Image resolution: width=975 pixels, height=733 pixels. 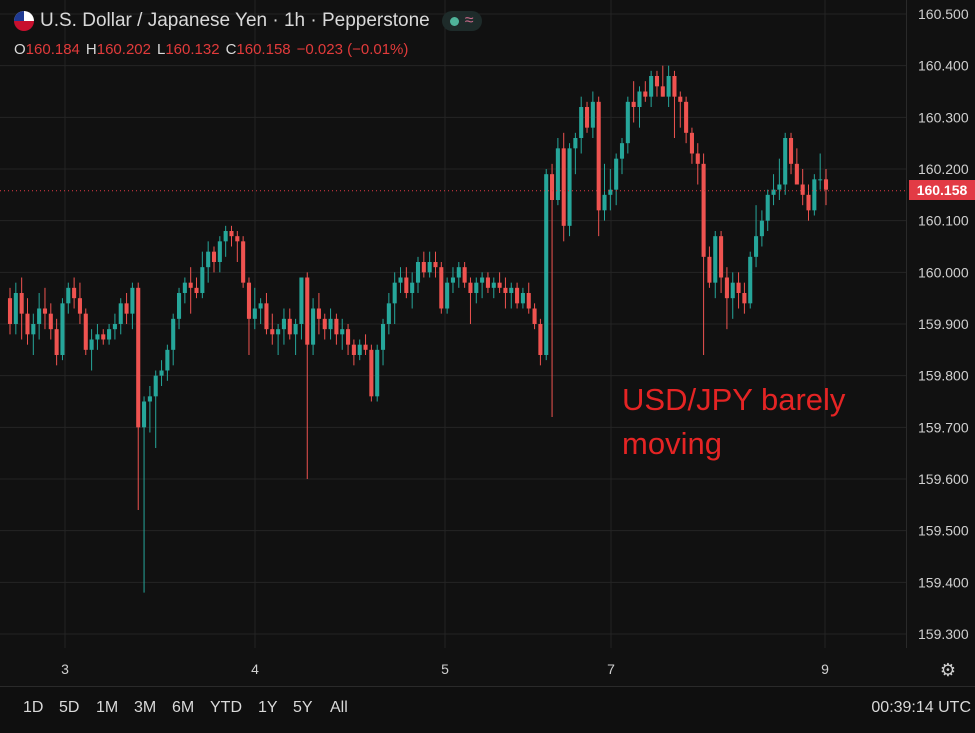 I want to click on settings-icon: ⚙, so click(x=948, y=670).